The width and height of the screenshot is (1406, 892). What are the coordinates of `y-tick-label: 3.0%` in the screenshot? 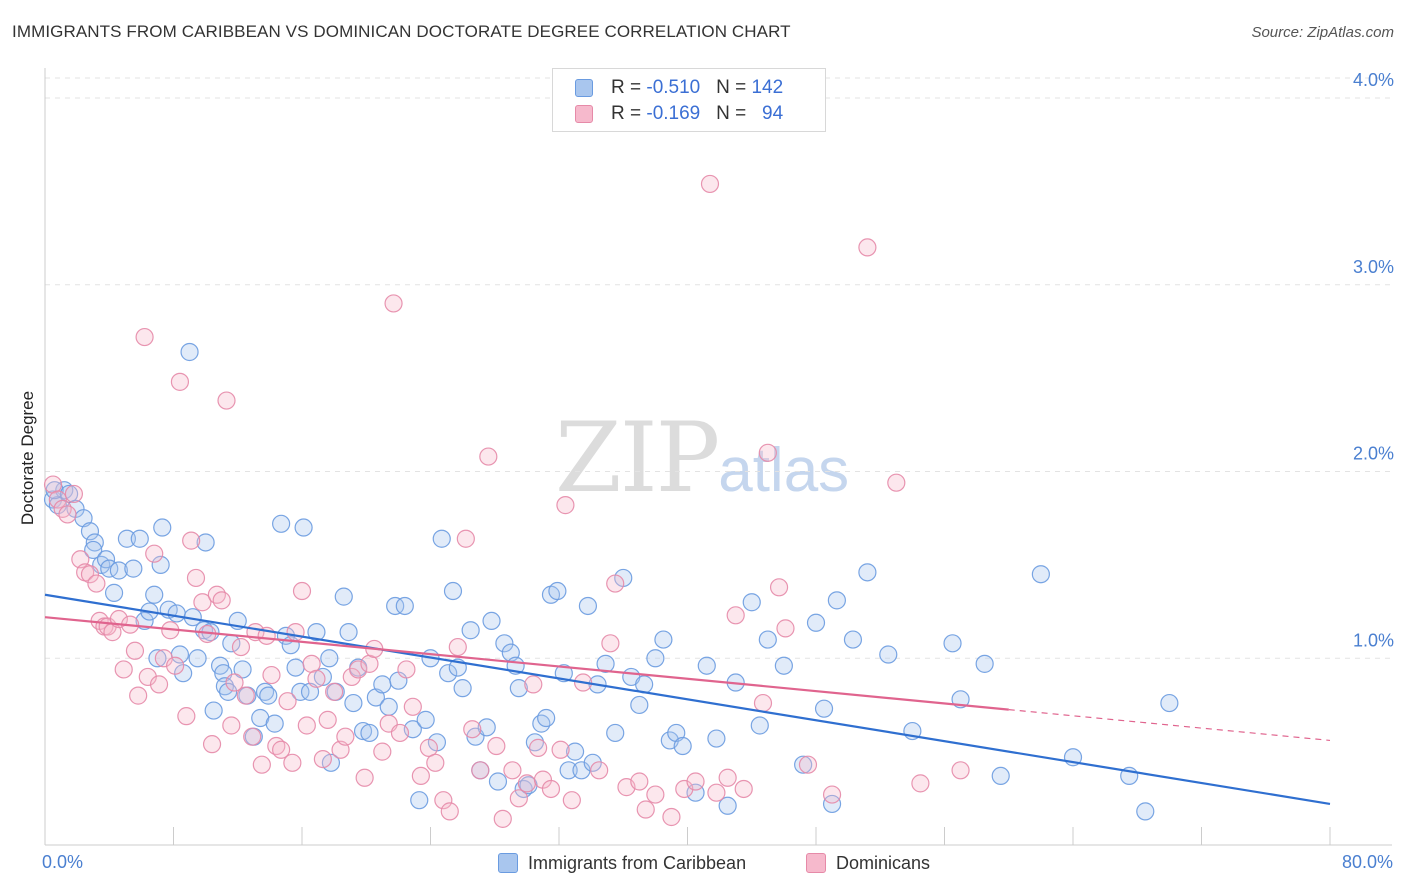 It's located at (1373, 267).